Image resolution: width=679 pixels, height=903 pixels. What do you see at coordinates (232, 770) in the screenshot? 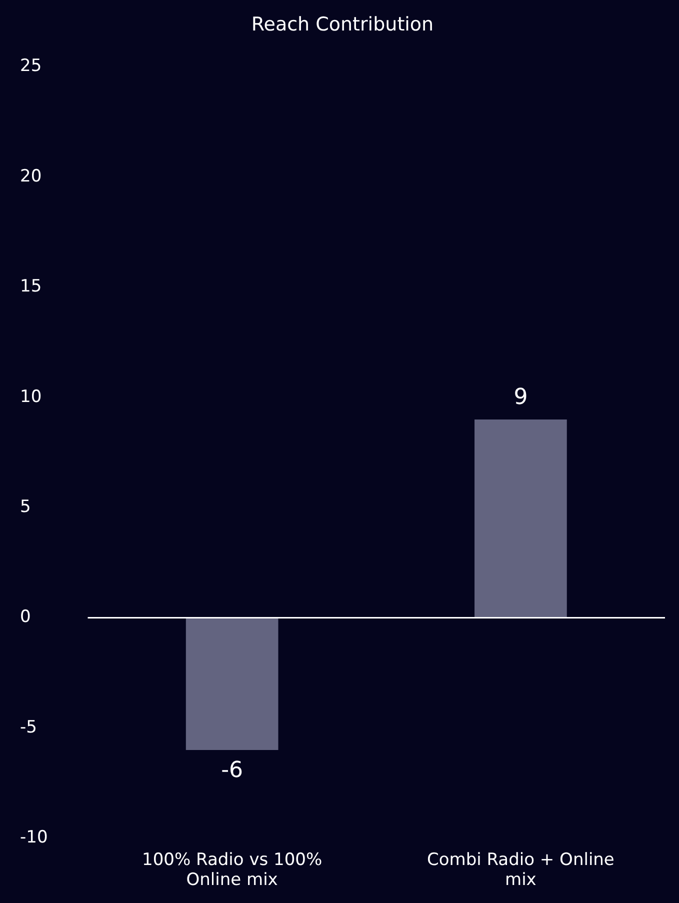
I see `data-label: -6` at bounding box center [232, 770].